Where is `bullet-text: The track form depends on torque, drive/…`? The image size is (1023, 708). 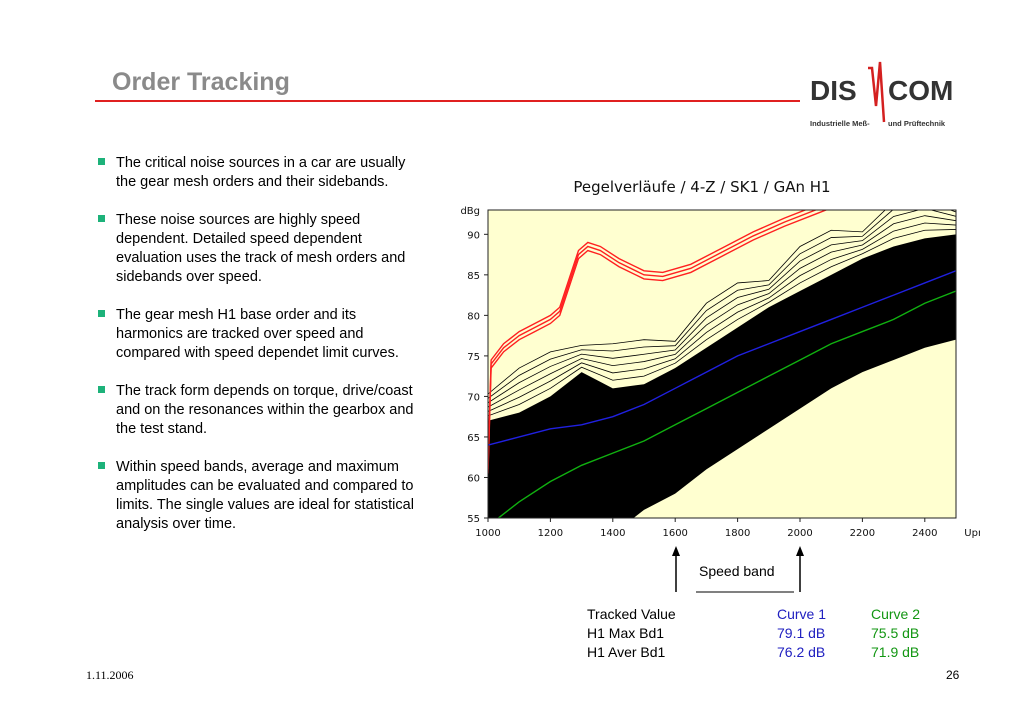 bullet-text: The track form depends on torque, drive/… is located at coordinates (265, 410).